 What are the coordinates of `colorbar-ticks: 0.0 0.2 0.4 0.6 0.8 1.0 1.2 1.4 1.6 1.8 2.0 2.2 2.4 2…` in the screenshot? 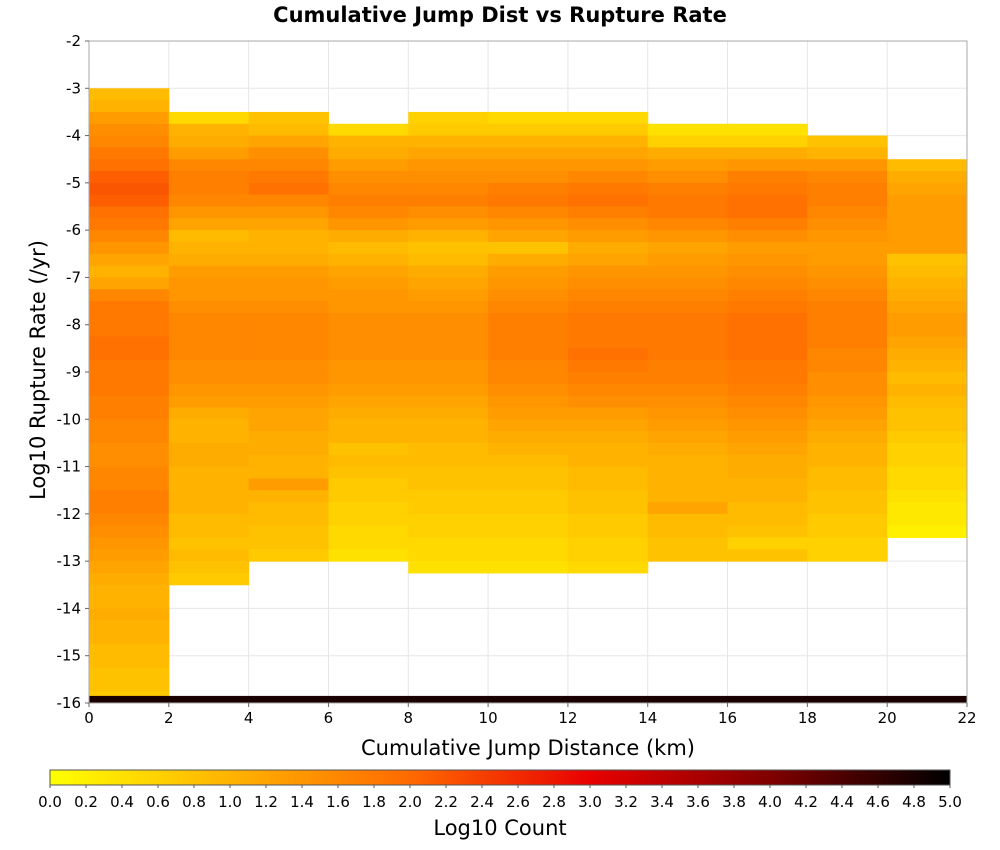 It's located at (500, 798).